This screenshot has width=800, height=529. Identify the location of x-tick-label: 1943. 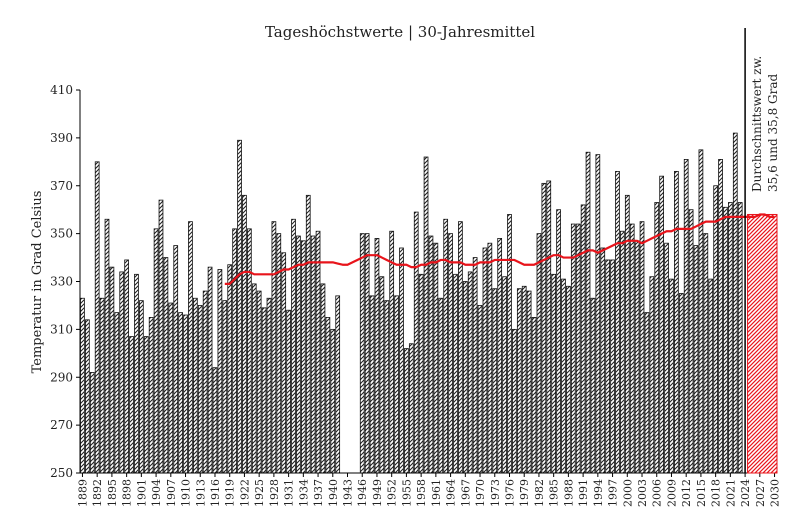
(348, 493).